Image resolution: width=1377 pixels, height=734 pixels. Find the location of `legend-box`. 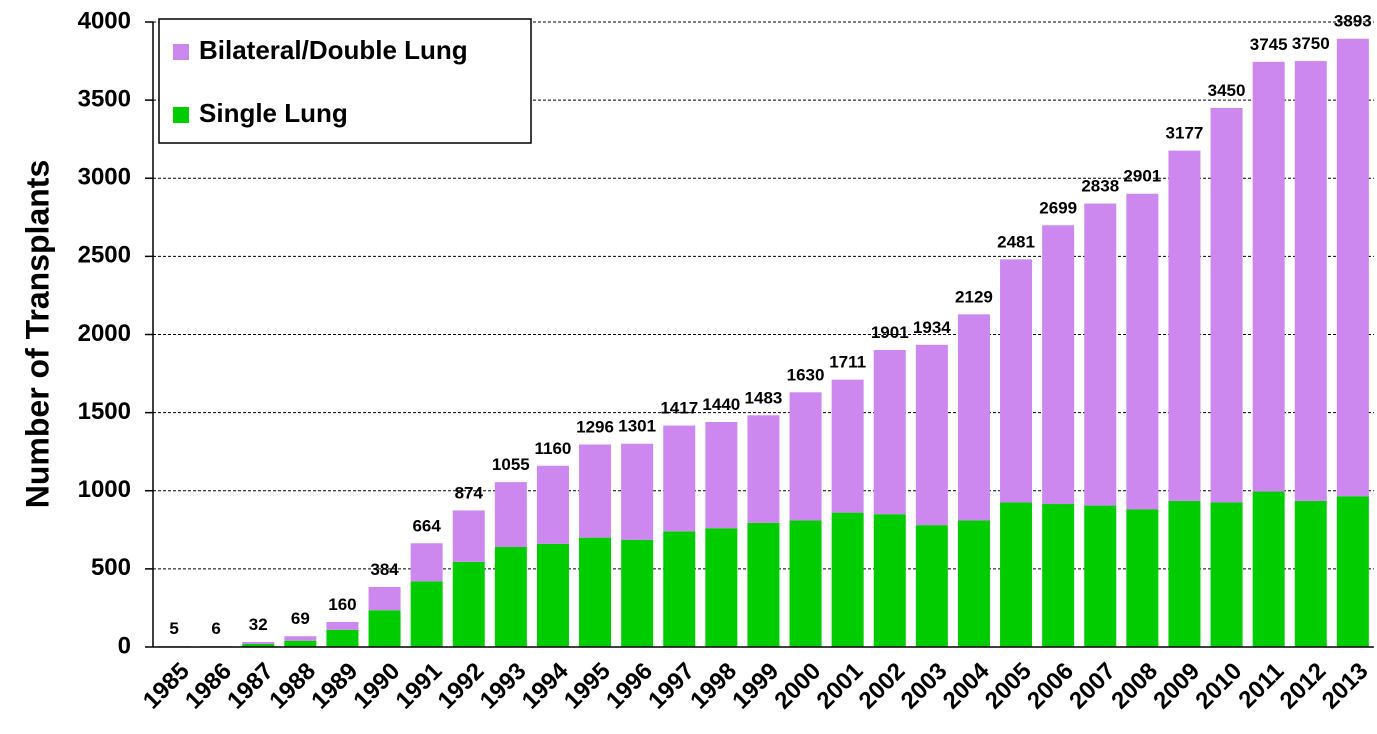

legend-box is located at coordinates (345, 81).